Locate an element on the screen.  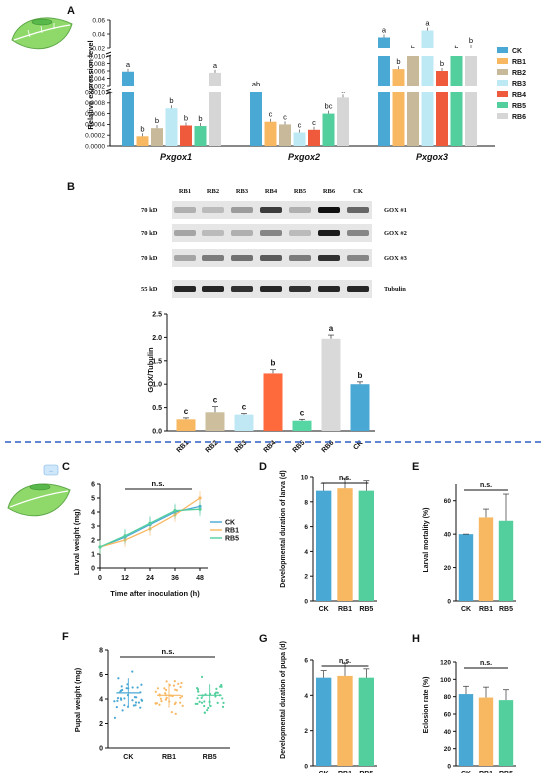
a-ytick-label: 0.04 is located at coordinates (98, 34).